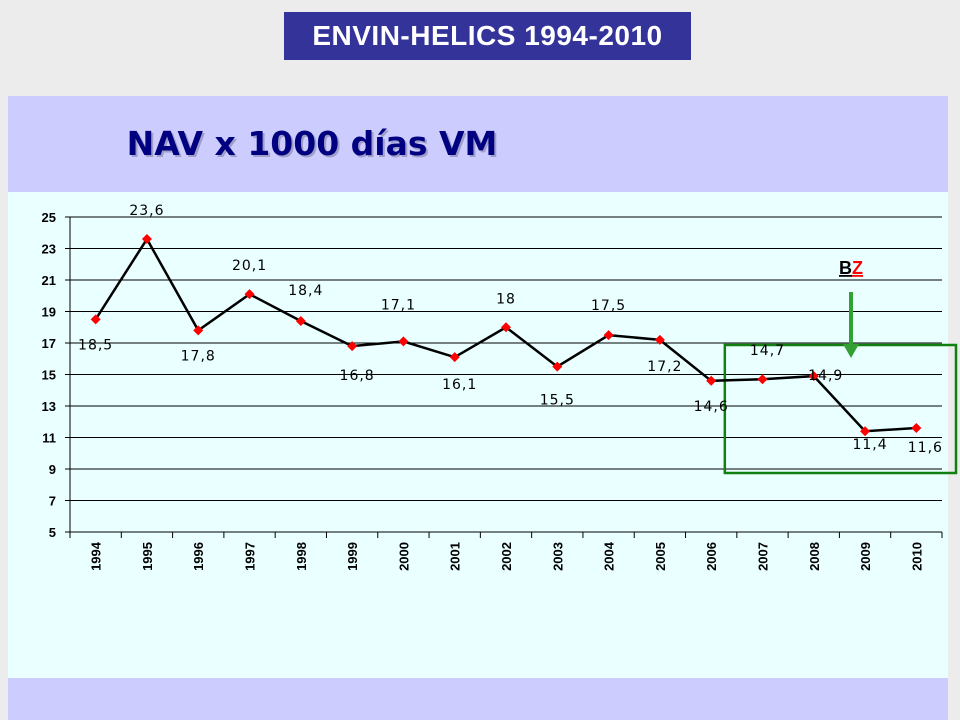  What do you see at coordinates (146, 211) in the screenshot?
I see `data-label: 23,6` at bounding box center [146, 211].